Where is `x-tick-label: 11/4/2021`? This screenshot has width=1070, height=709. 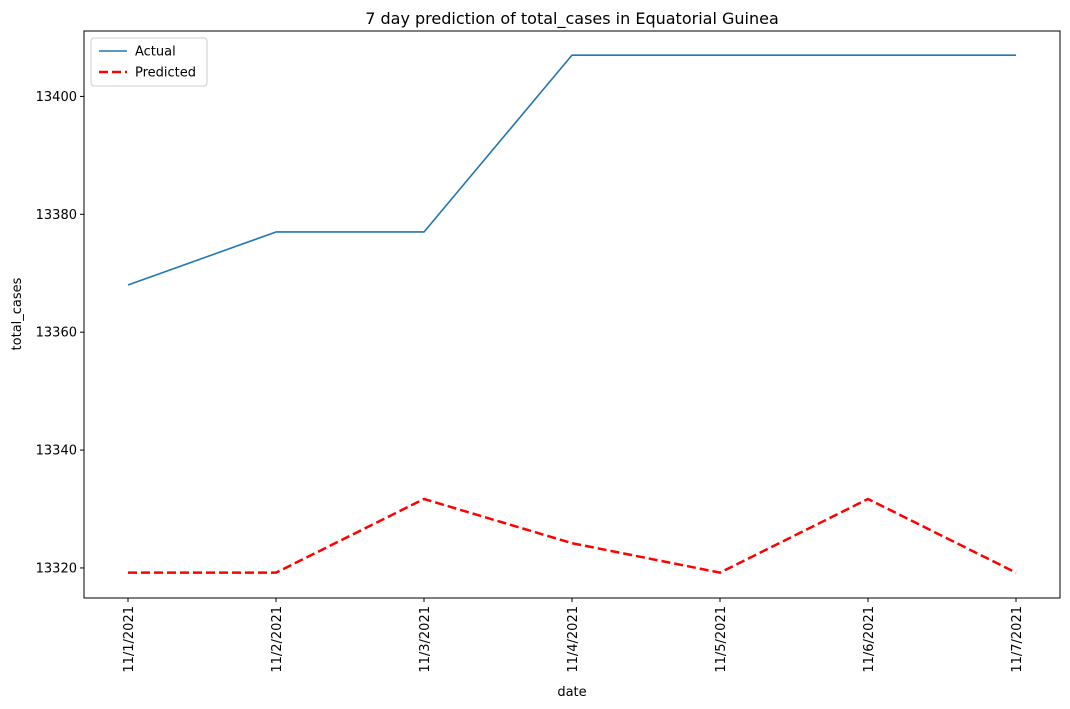
x-tick-label: 11/4/2021 is located at coordinates (573, 639).